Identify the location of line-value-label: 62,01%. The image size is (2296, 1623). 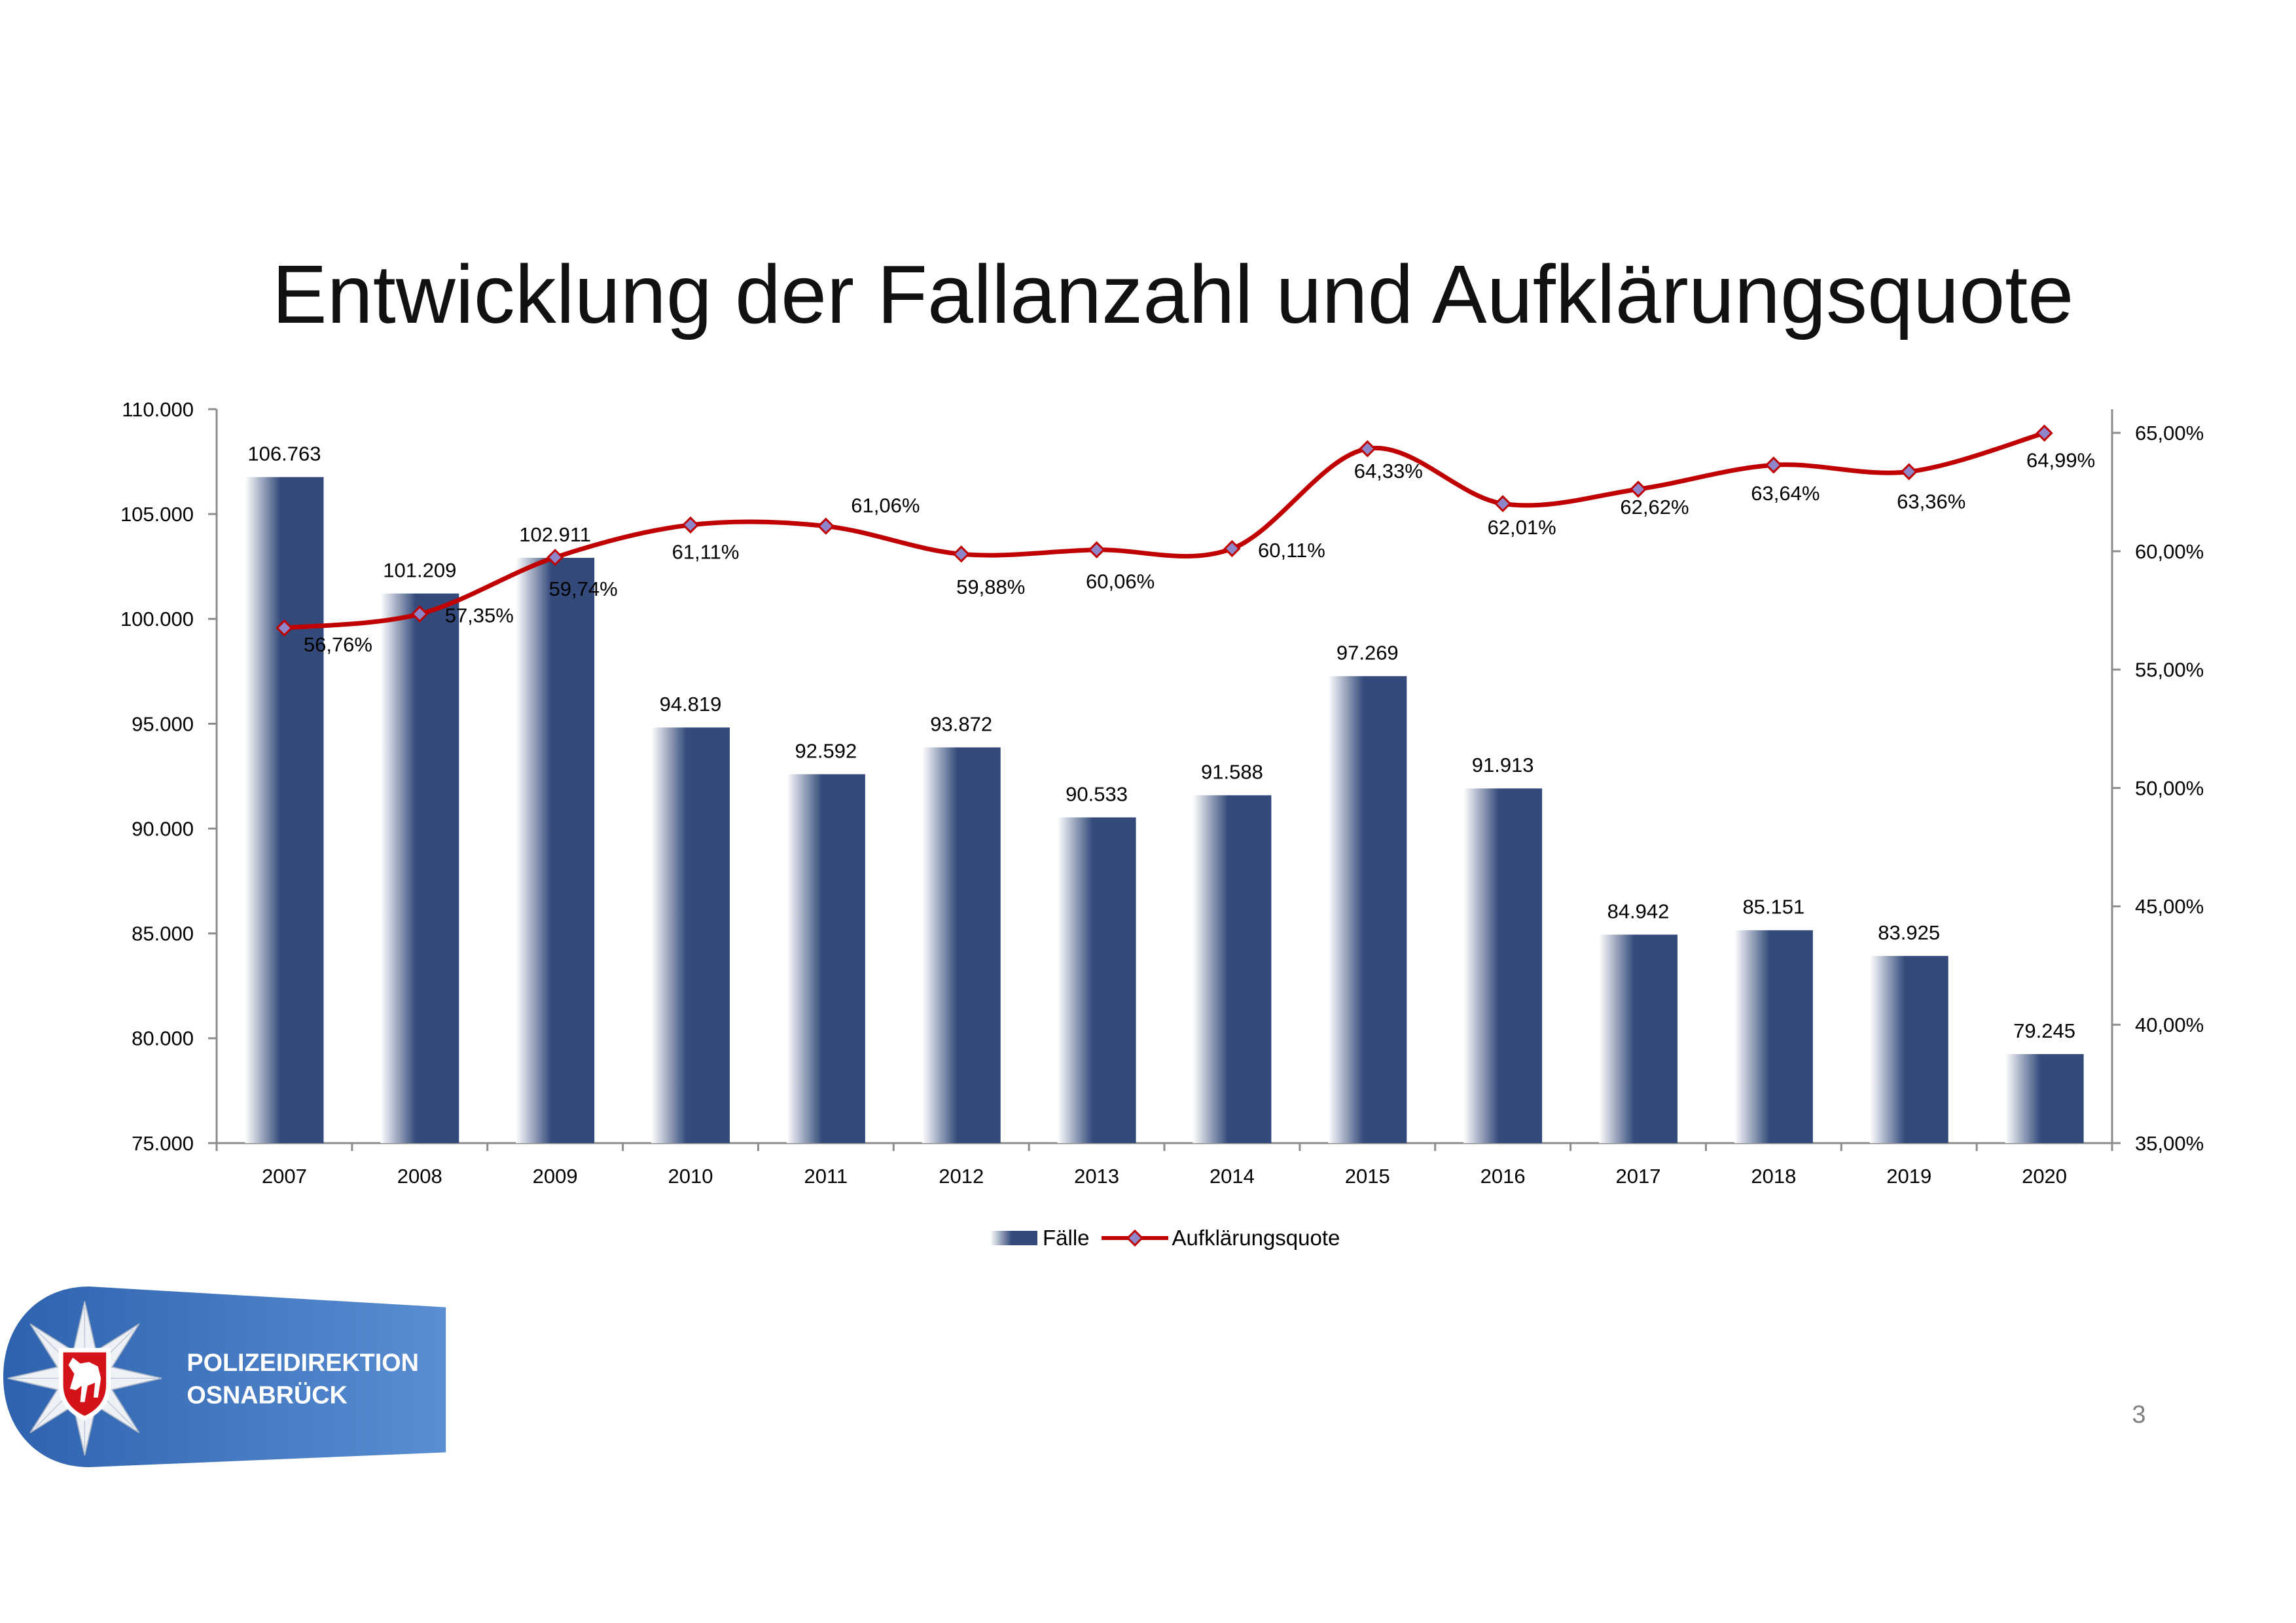
(1522, 527).